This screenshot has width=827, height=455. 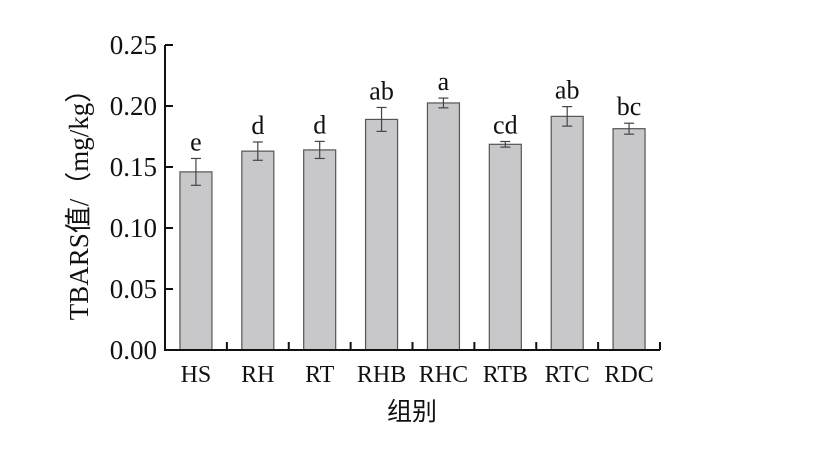 What do you see at coordinates (412, 412) in the screenshot?
I see `x-axis-label: 组别` at bounding box center [412, 412].